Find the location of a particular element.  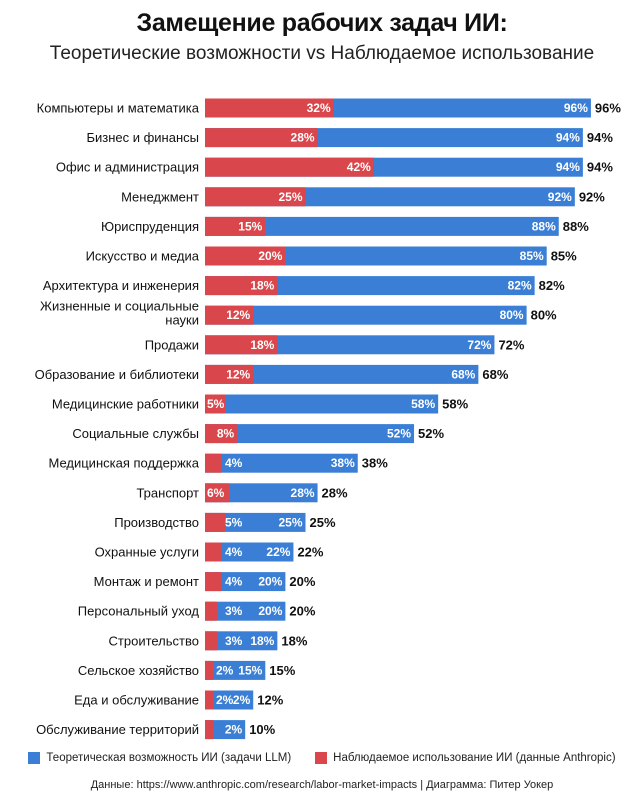

data-label-theoretical: 68% is located at coordinates (463, 374).